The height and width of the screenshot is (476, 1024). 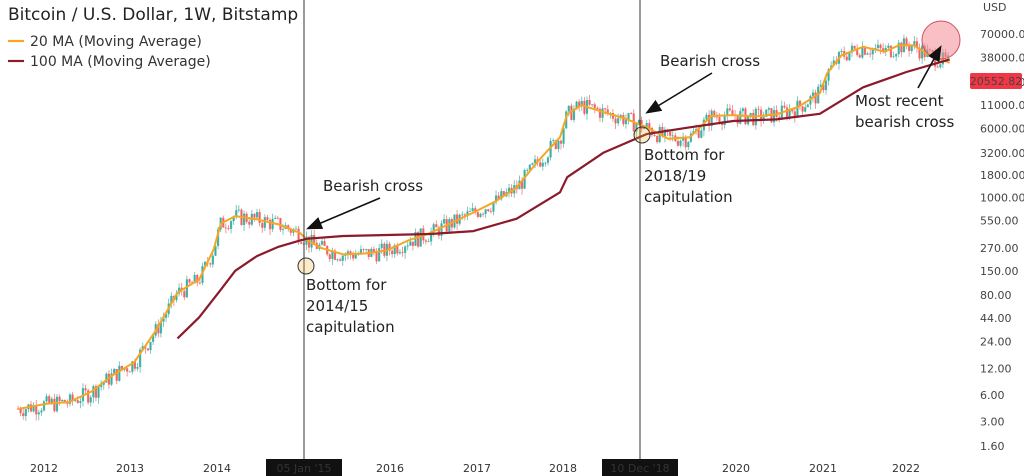 What do you see at coordinates (929, 67) in the screenshot?
I see `recent-cross-arrow` at bounding box center [929, 67].